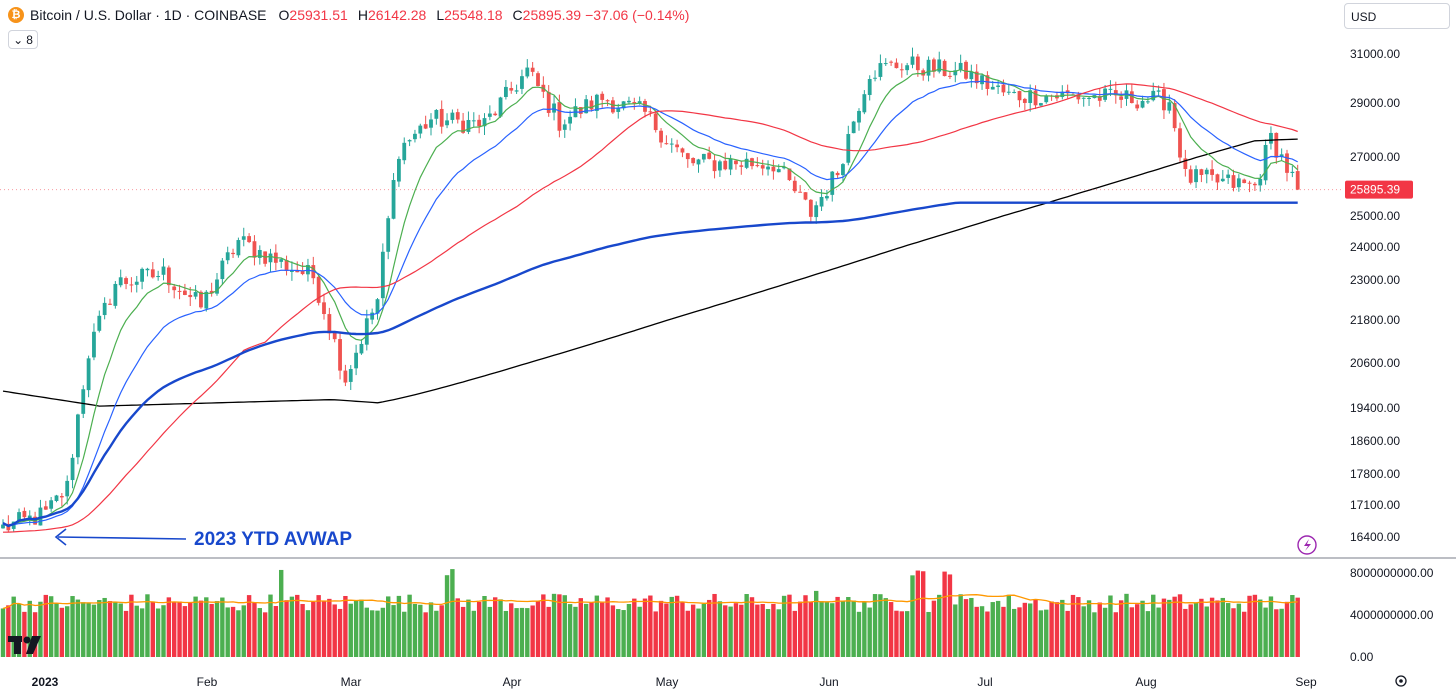  I want to click on price-tick-label: 19400.00, so click(1375, 408).